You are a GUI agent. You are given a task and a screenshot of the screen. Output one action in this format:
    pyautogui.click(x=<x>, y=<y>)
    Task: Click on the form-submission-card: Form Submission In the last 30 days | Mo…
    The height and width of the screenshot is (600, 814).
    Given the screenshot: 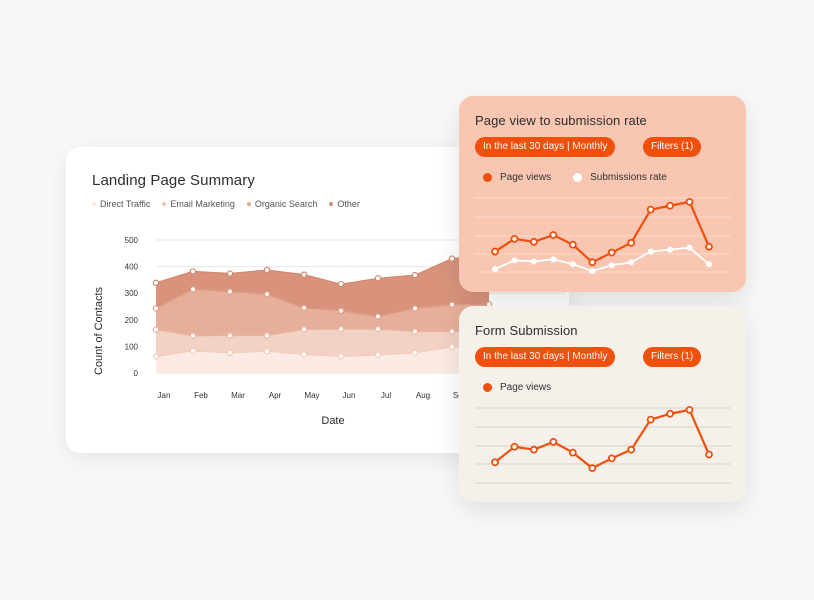 What is the action you would take?
    pyautogui.click(x=602, y=404)
    